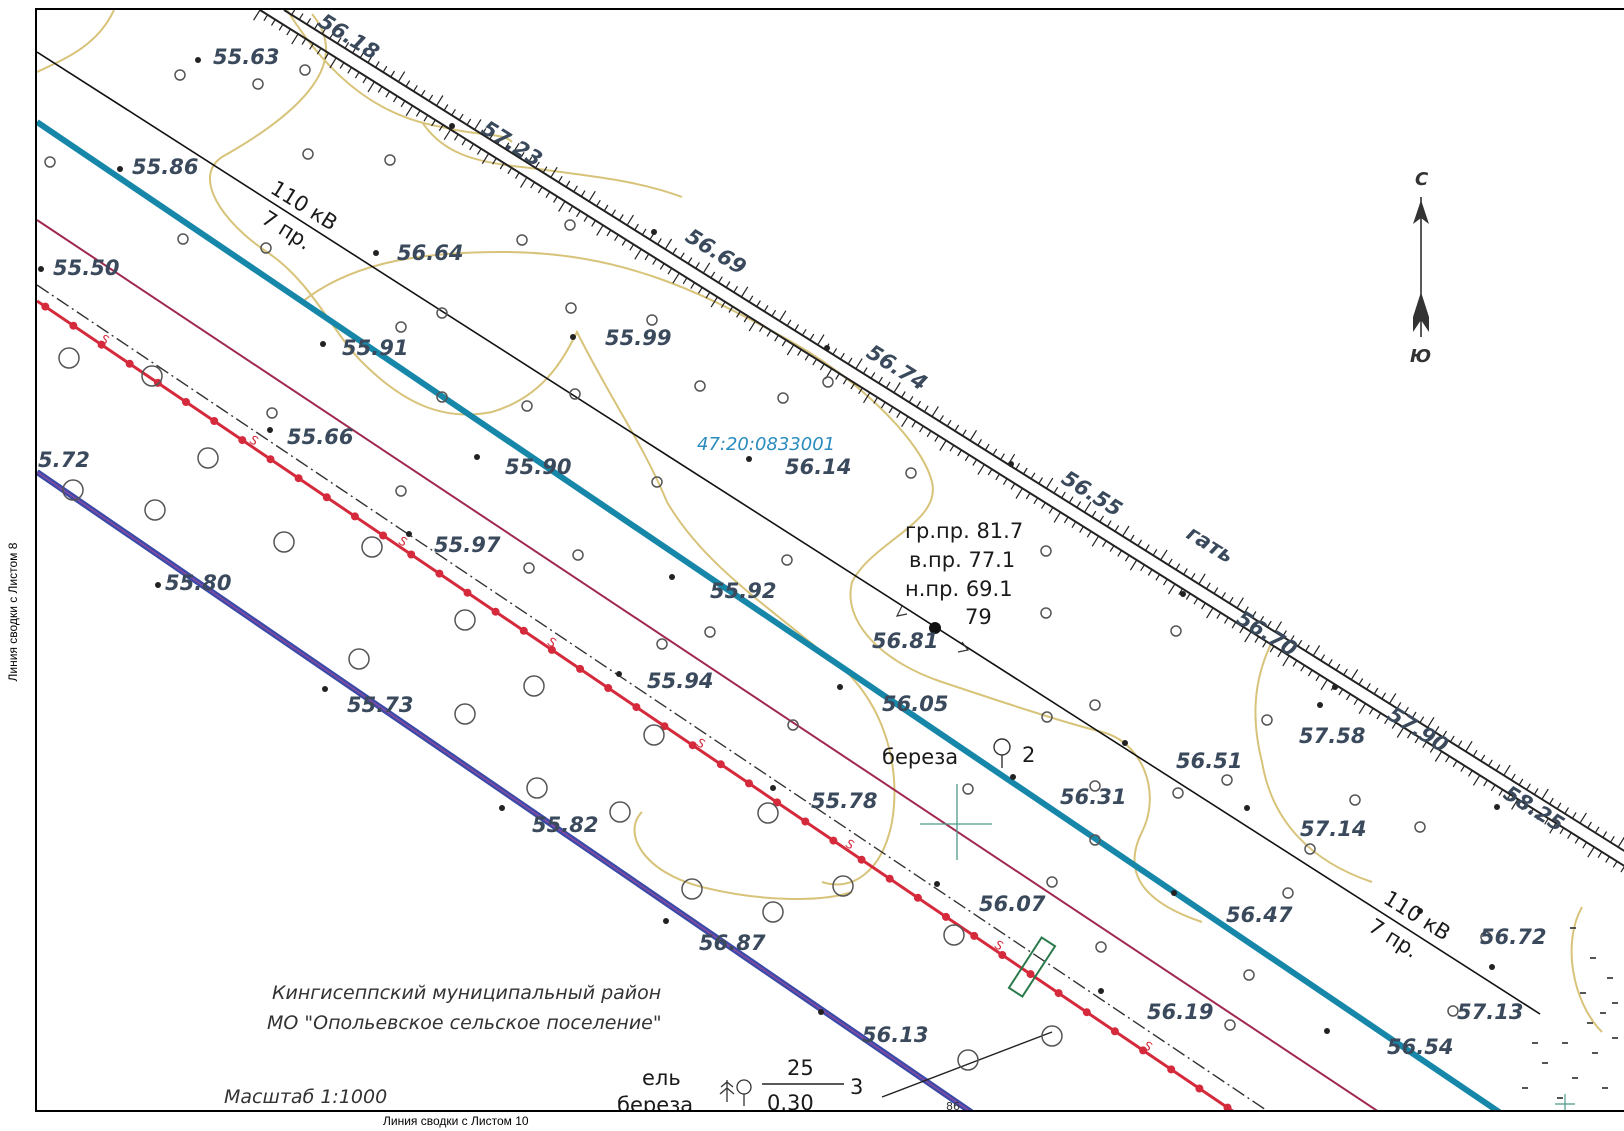 The image size is (1624, 1131). What do you see at coordinates (661, 1078) in the screenshot?
I see `spruce-name: ель` at bounding box center [661, 1078].